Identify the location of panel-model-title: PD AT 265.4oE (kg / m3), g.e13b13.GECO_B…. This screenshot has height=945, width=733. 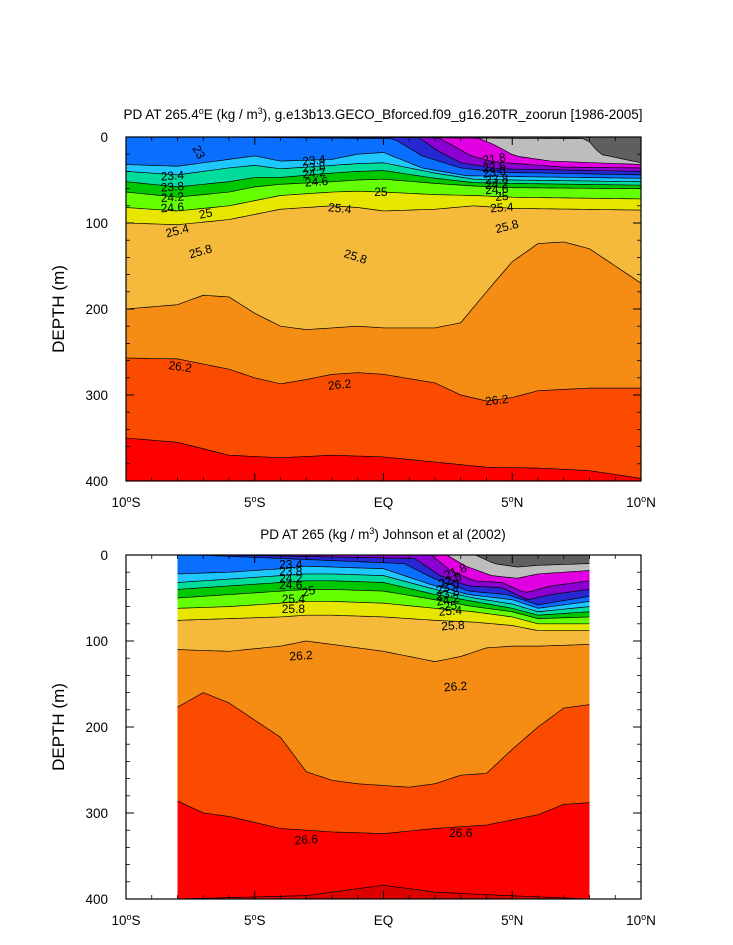
(382, 114).